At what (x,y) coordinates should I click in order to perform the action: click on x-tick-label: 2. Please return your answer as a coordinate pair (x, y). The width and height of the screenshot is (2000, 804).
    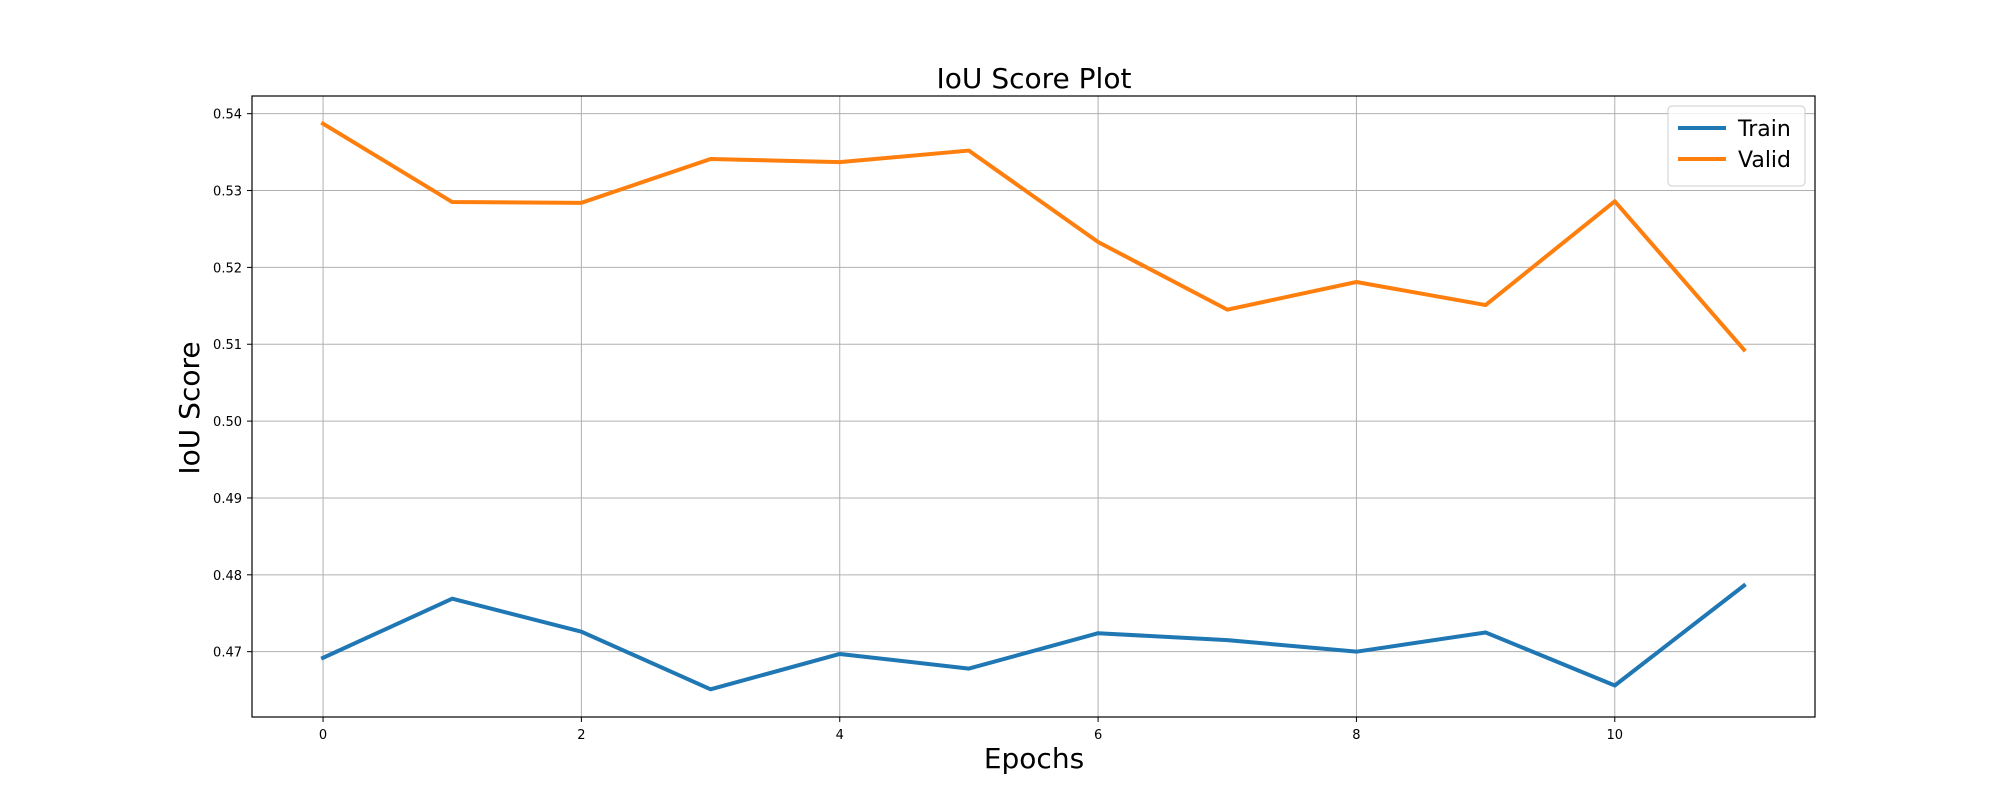
    Looking at the image, I should click on (581, 735).